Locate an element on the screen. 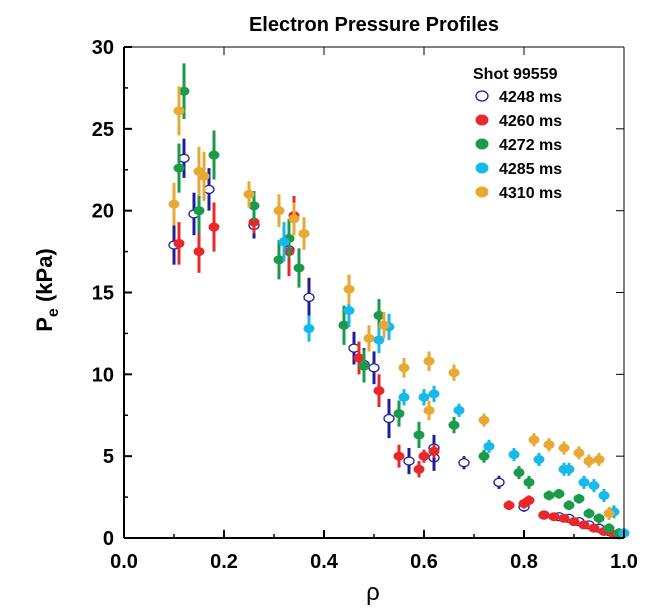 This screenshot has height=609, width=658. legend-item: 4272 ms is located at coordinates (518, 145).